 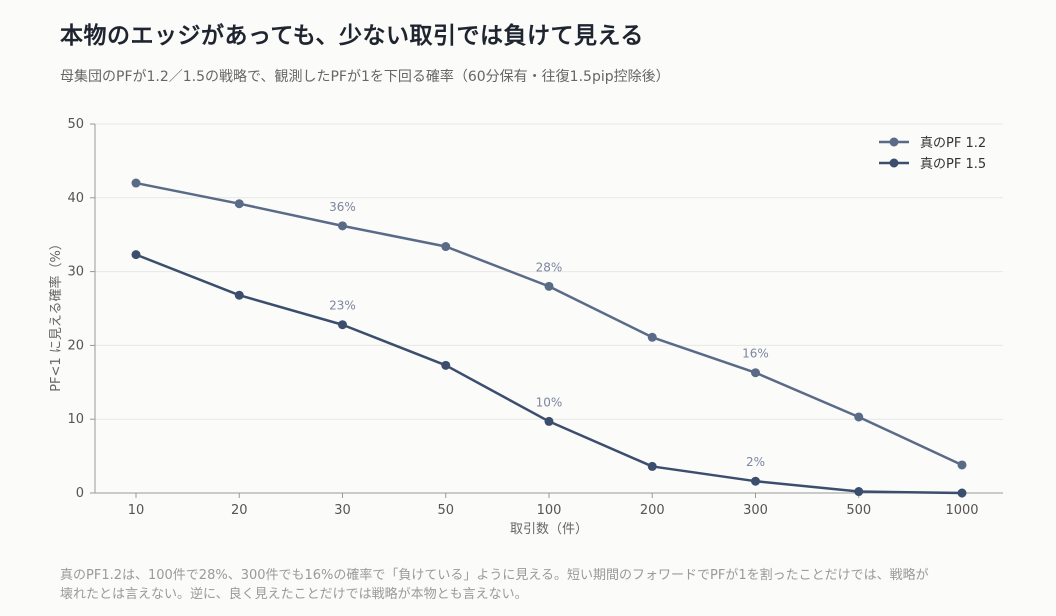 What do you see at coordinates (755, 354) in the screenshot?
I see `data-label: 16%` at bounding box center [755, 354].